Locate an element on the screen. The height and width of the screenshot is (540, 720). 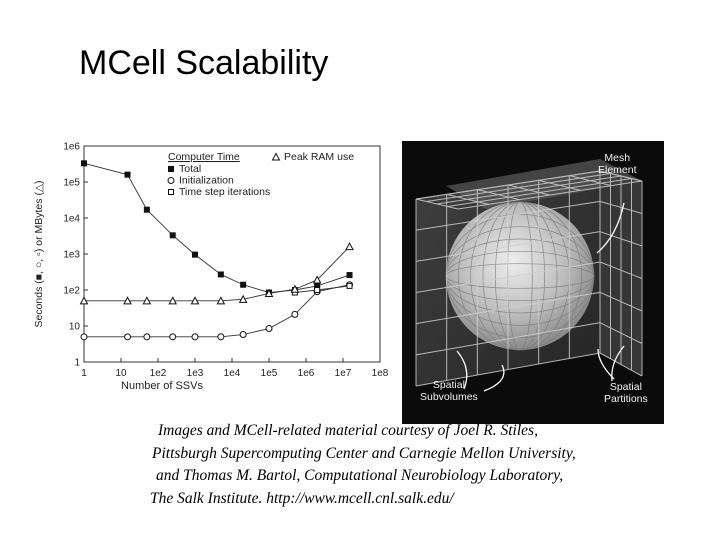
legend-entry-1: Initialization is located at coordinates (206, 181).